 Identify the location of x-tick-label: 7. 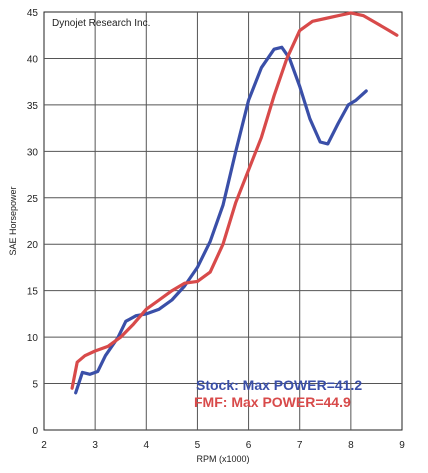
(300, 445).